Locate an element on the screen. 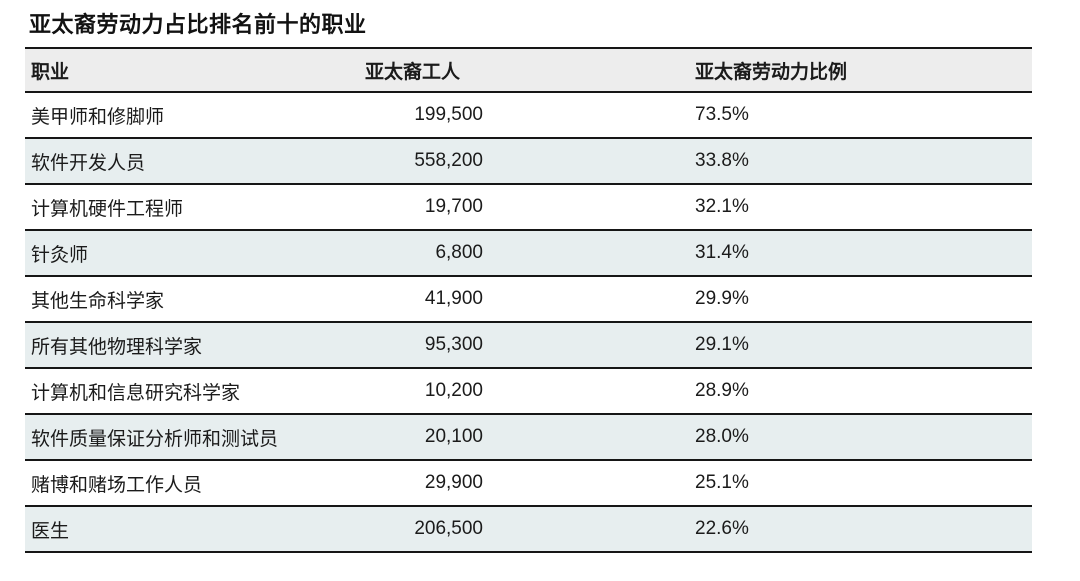 This screenshot has width=1080, height=581. table-header: 职业 亚太裔工人 亚太裔劳动力比例 is located at coordinates (528, 70).